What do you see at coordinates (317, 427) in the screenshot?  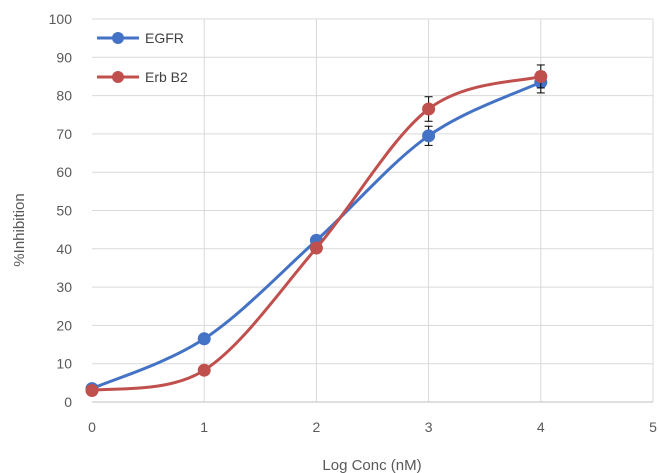 I see `x-tick-label: 2` at bounding box center [317, 427].